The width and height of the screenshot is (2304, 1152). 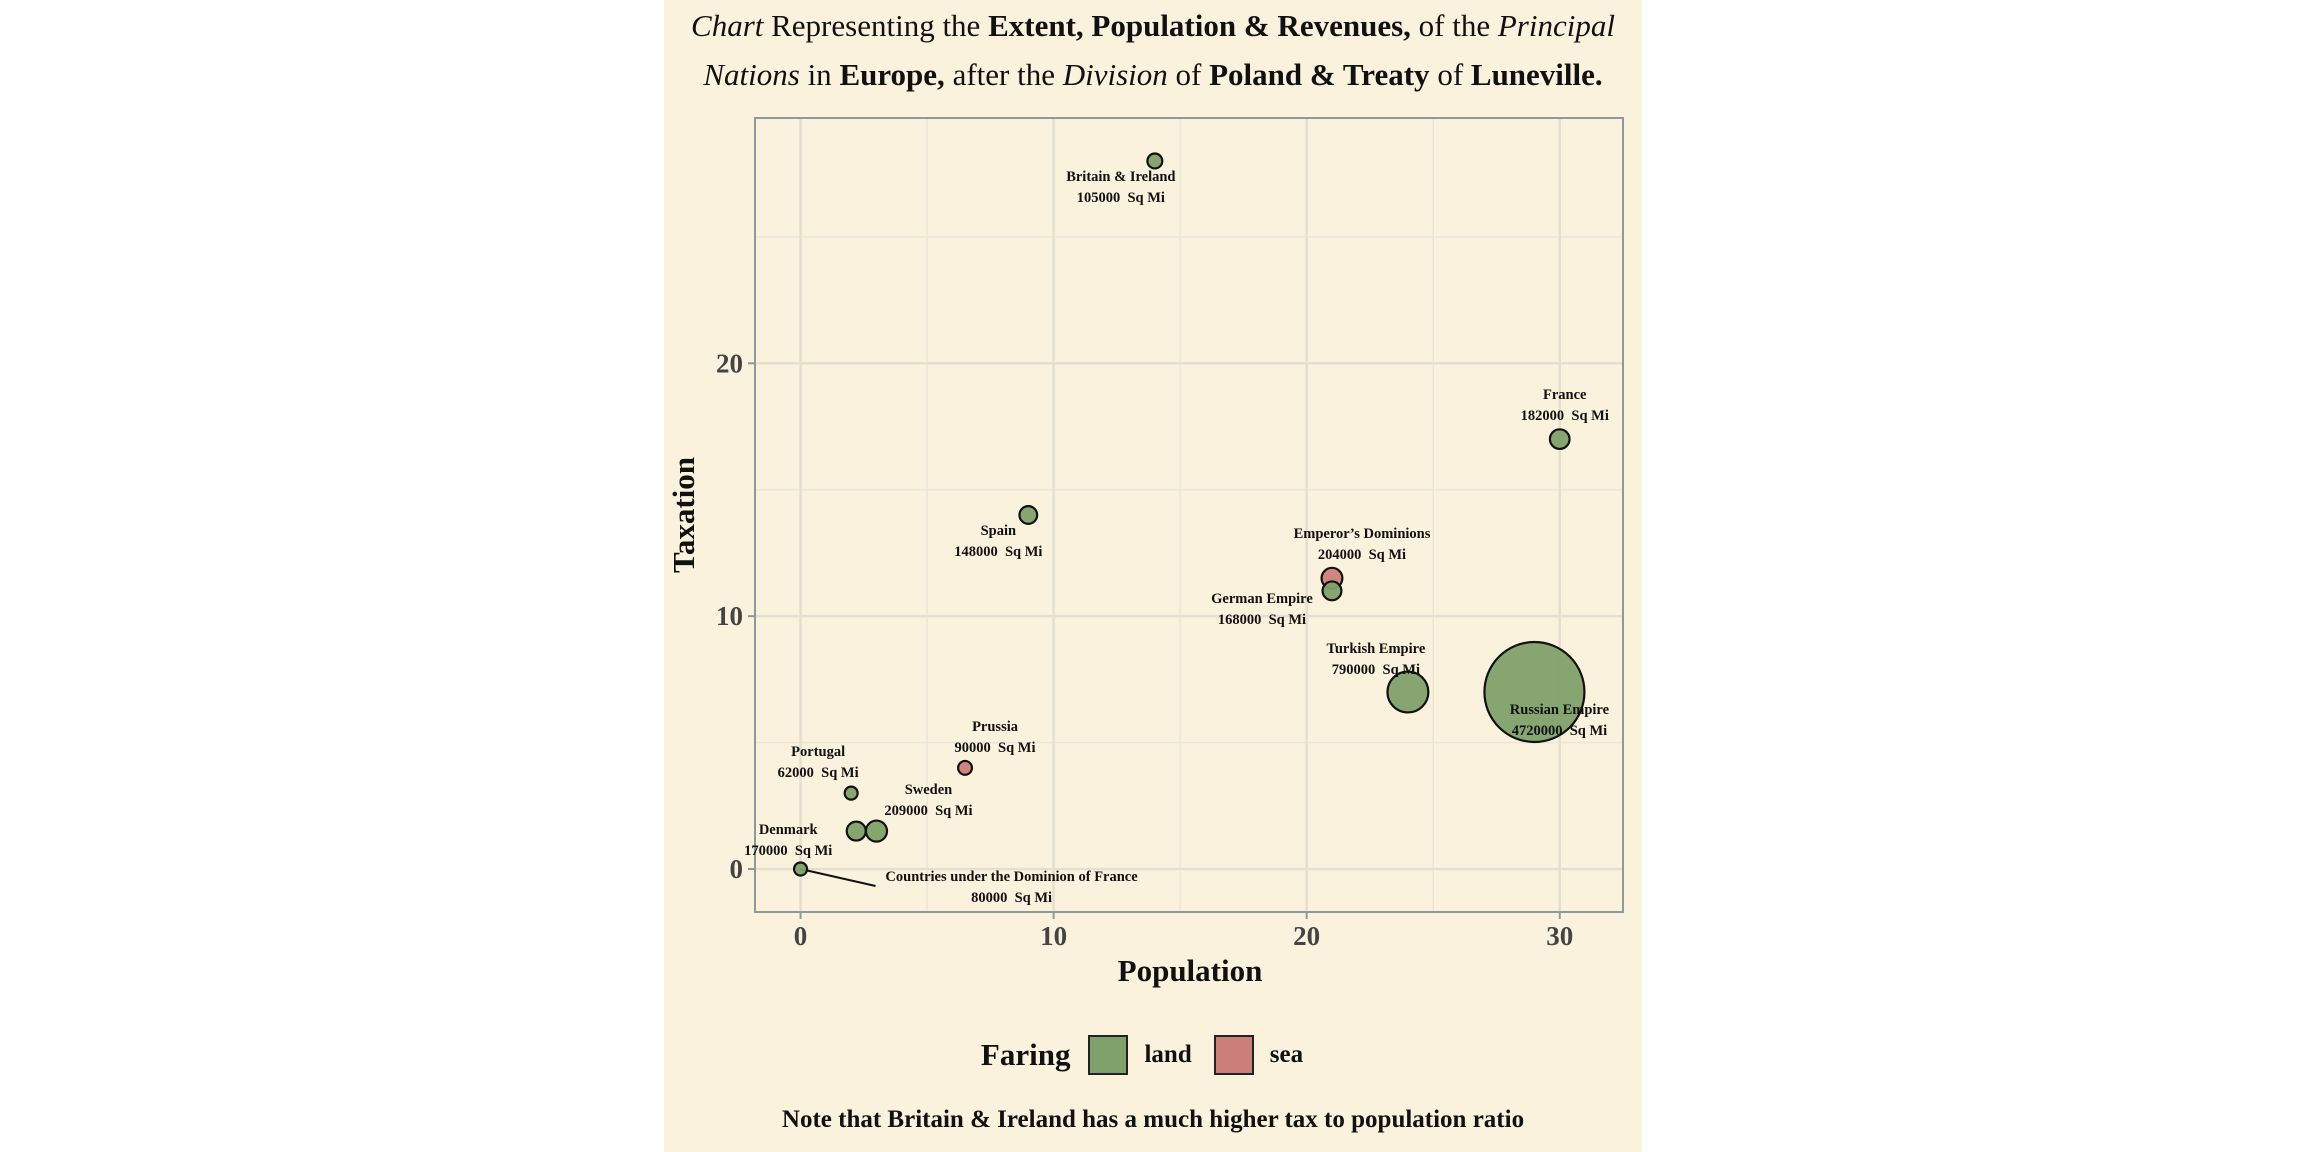 What do you see at coordinates (1559, 731) in the screenshot?
I see `point-label-area: 4720000 Sq Mi` at bounding box center [1559, 731].